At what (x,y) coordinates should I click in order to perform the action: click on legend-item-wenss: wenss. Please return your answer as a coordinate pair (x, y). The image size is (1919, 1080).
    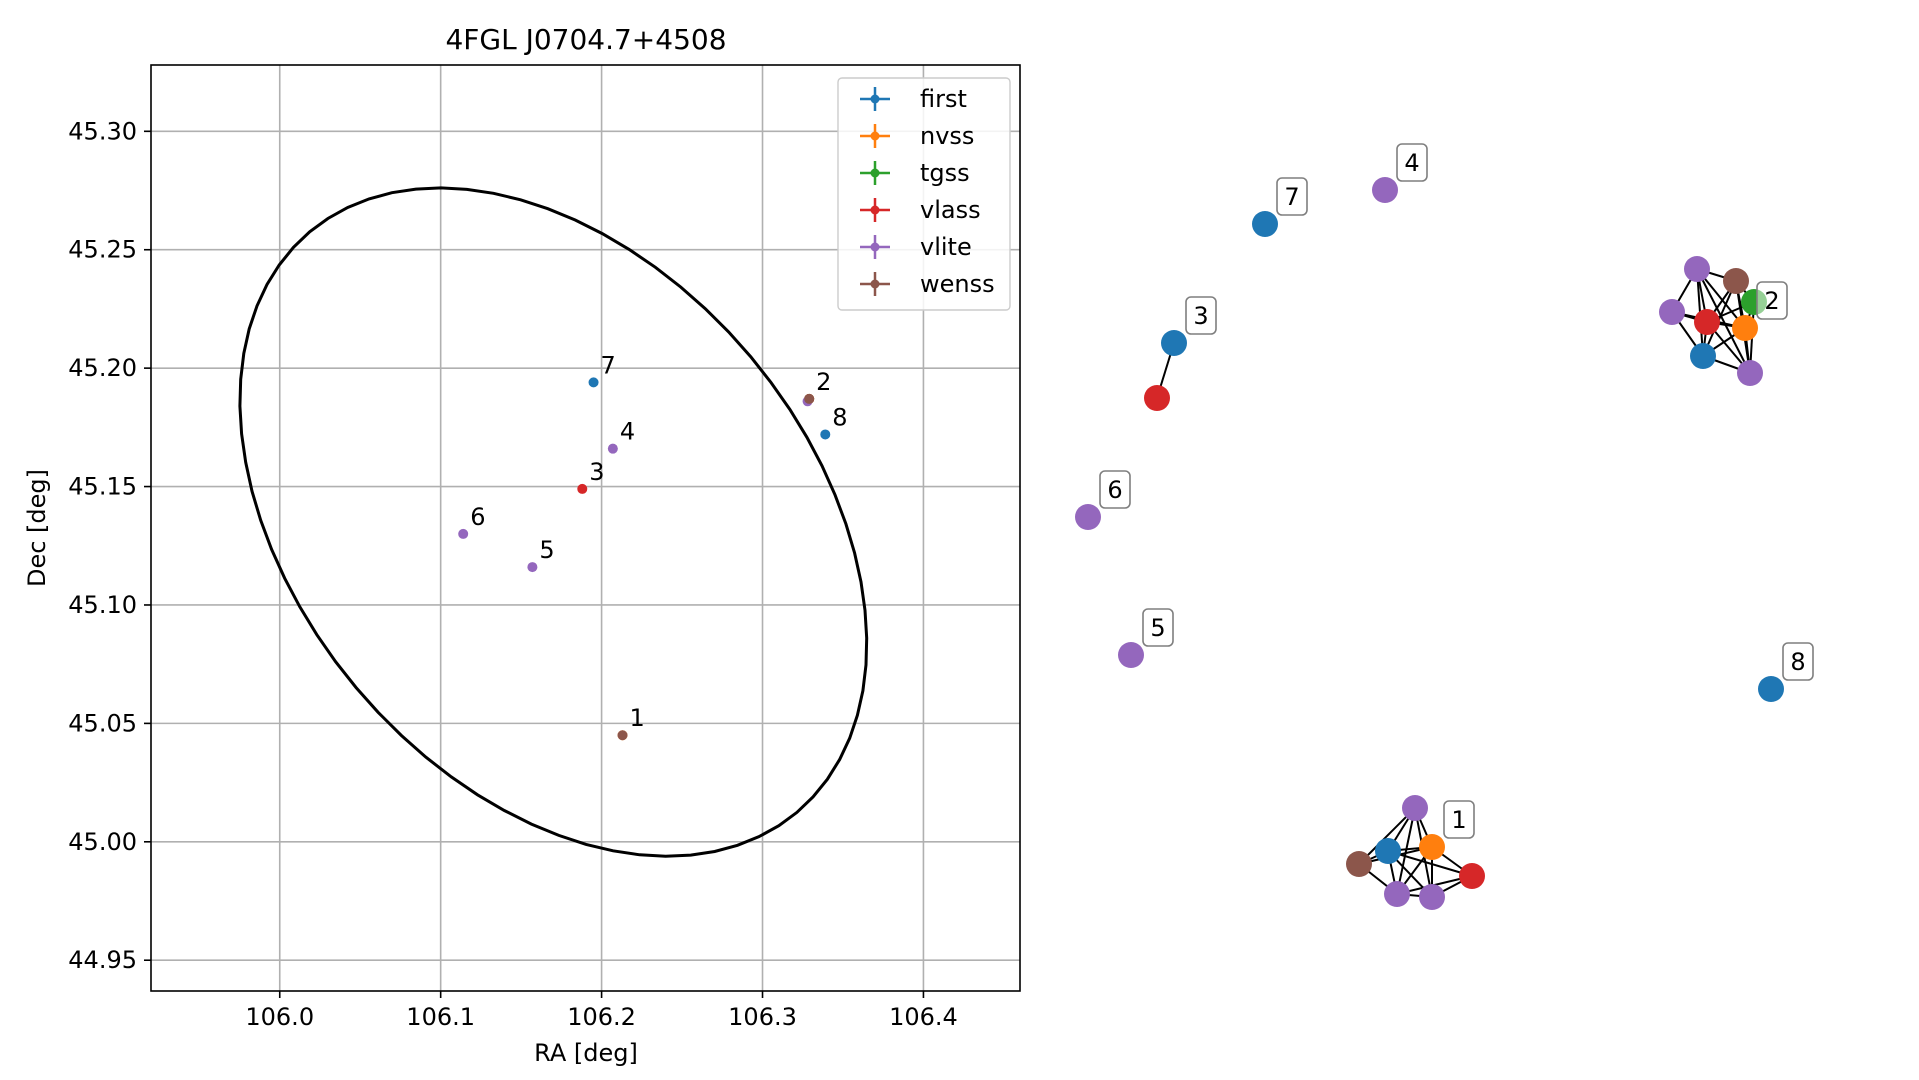
    Looking at the image, I should click on (927, 284).